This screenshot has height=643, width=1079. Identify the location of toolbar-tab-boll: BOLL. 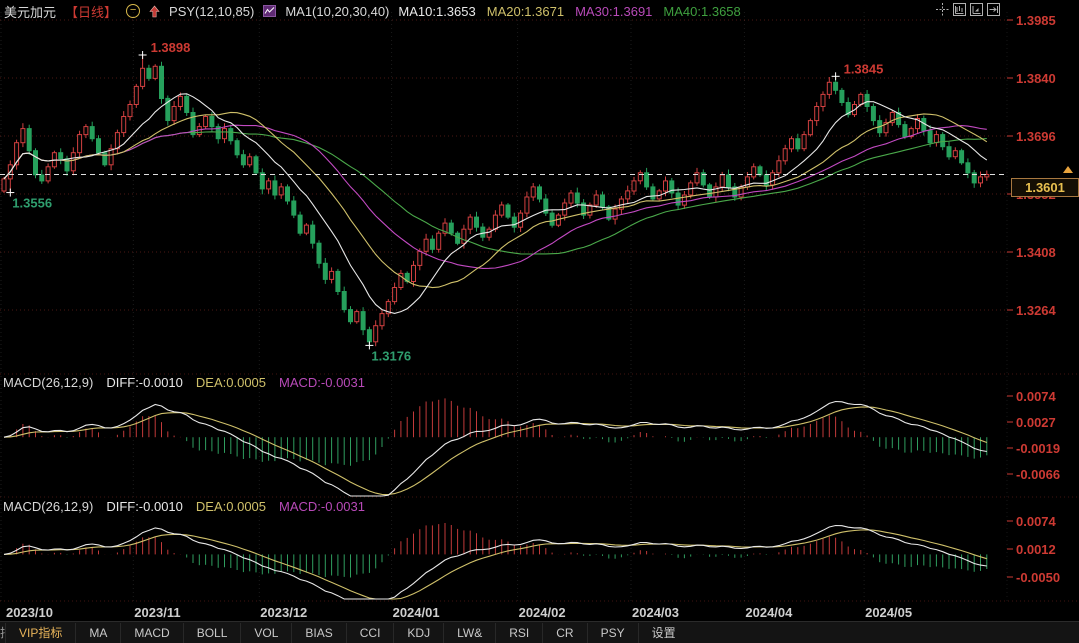
(211, 632).